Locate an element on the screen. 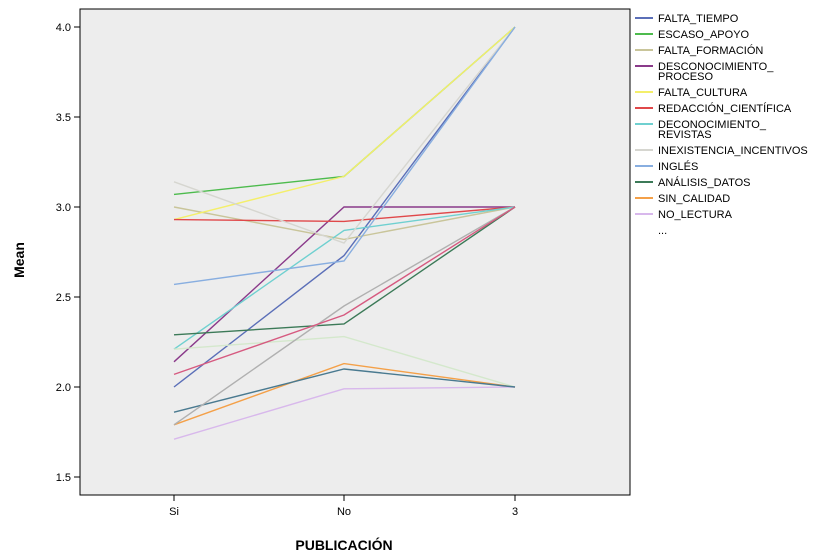 This screenshot has width=839, height=559. x-axis: Si No 3 is located at coordinates (343, 506).